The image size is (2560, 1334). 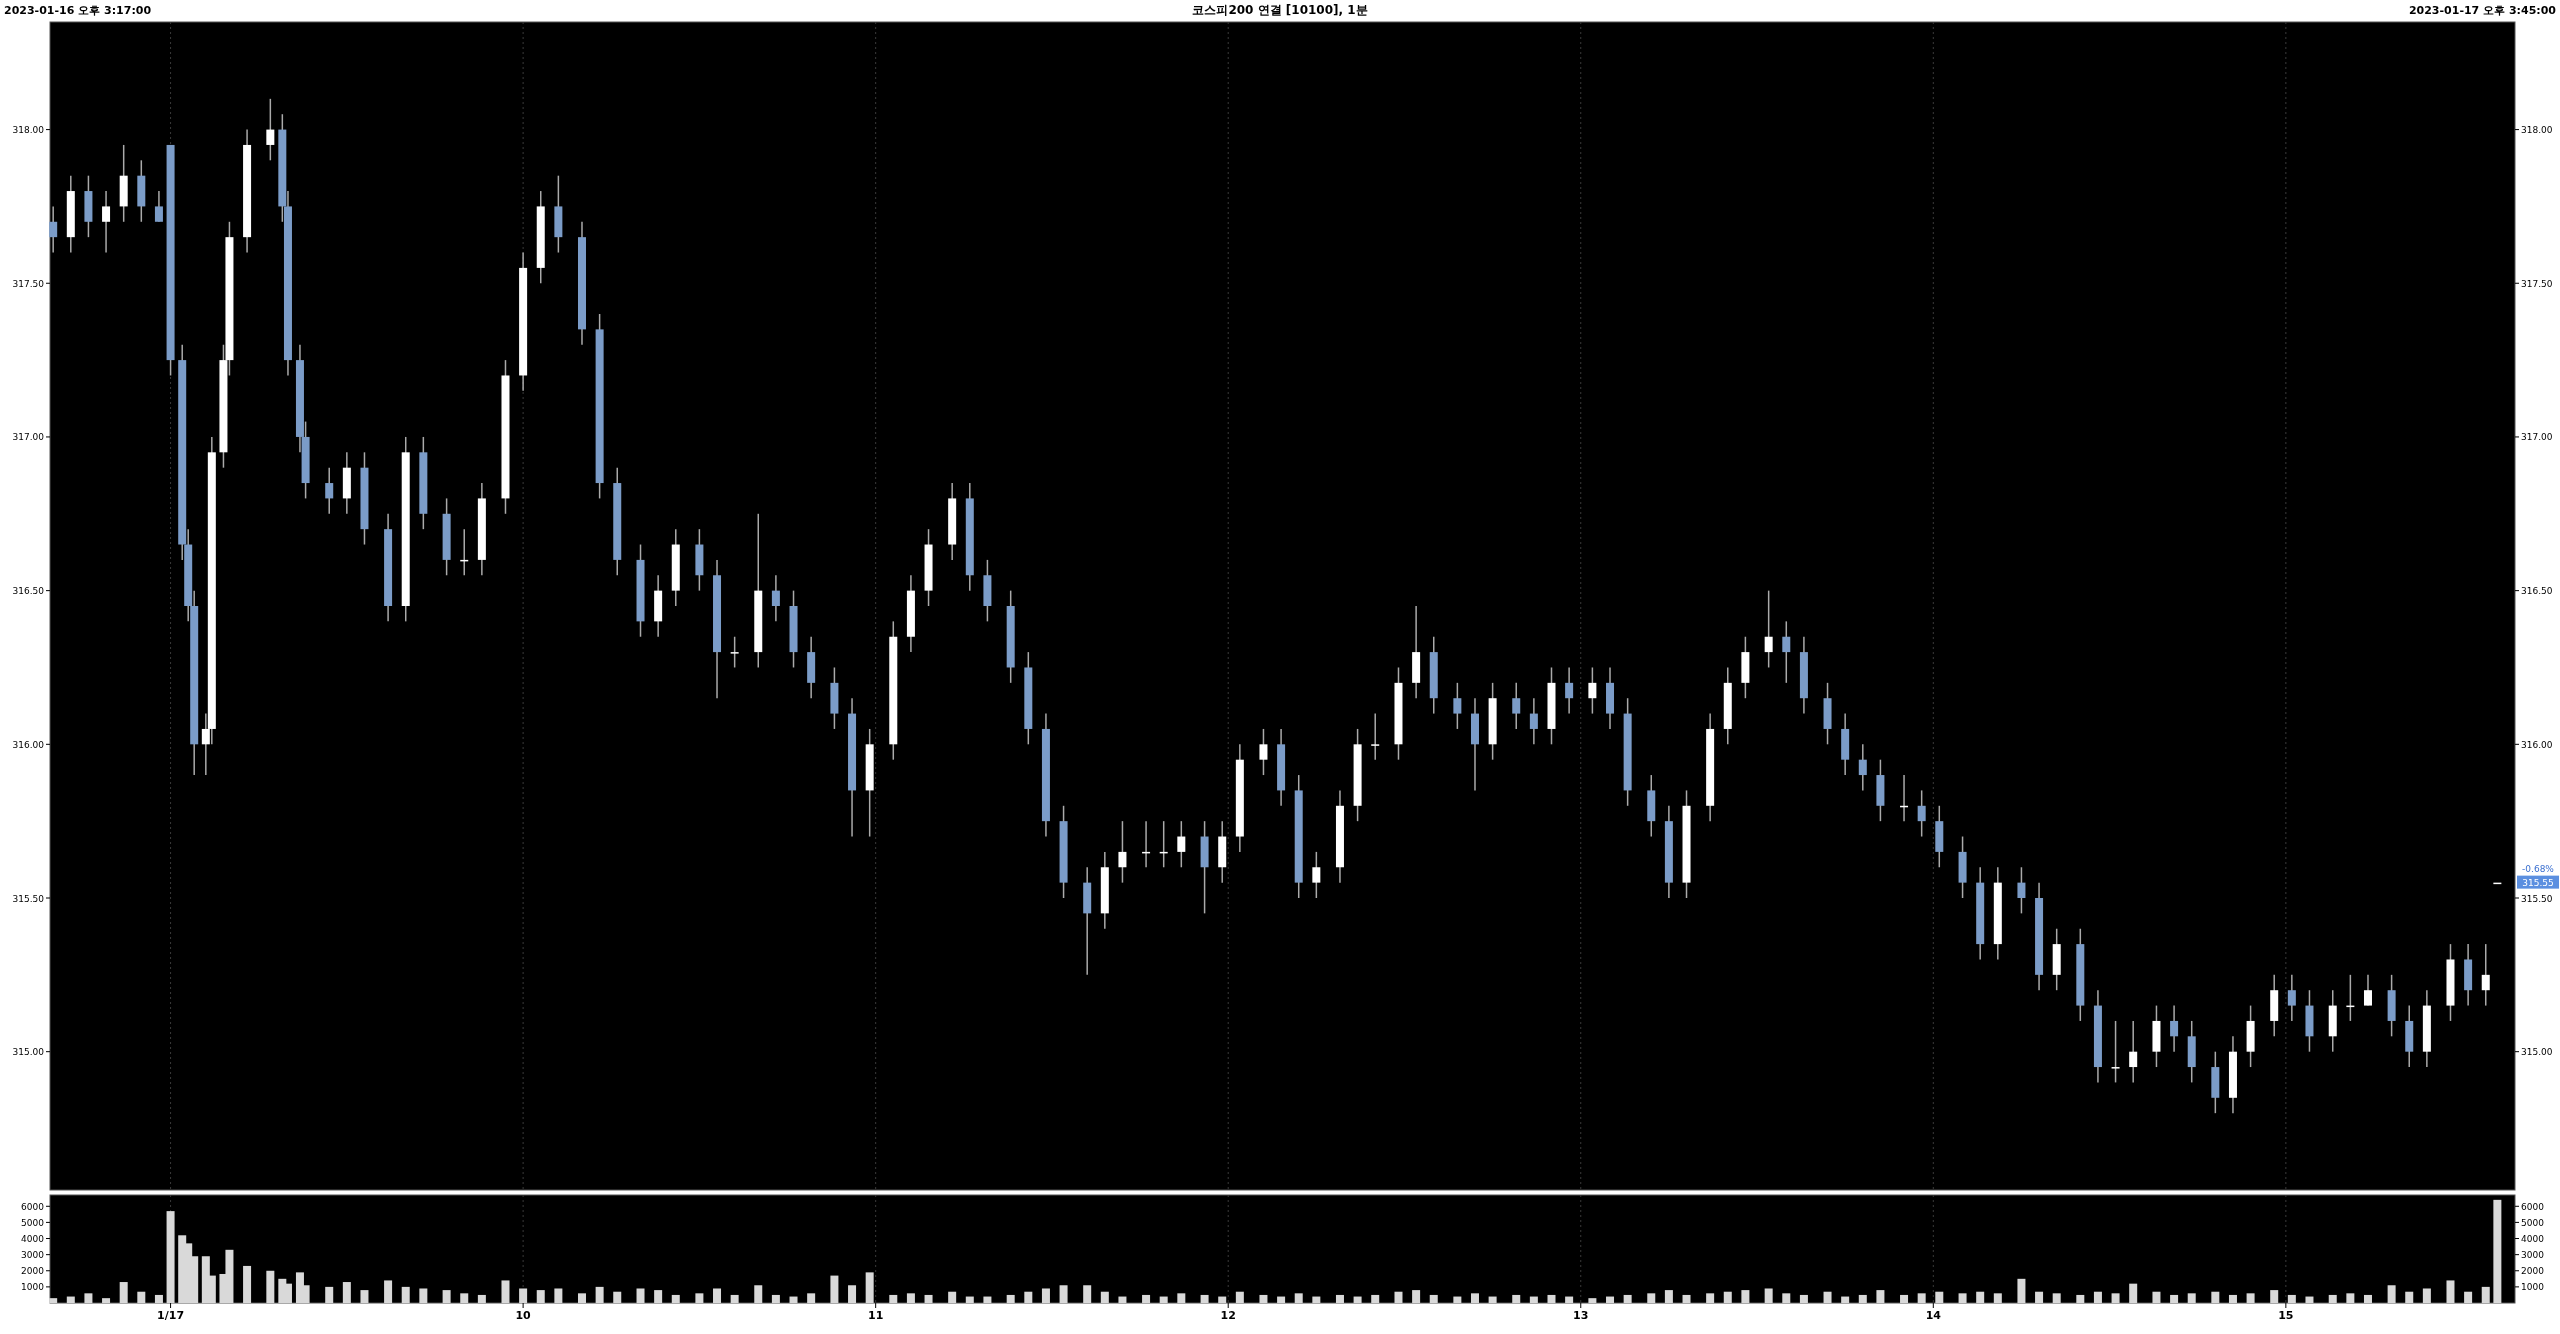 I want to click on y-tick-label: 317.50, so click(x=28, y=283).